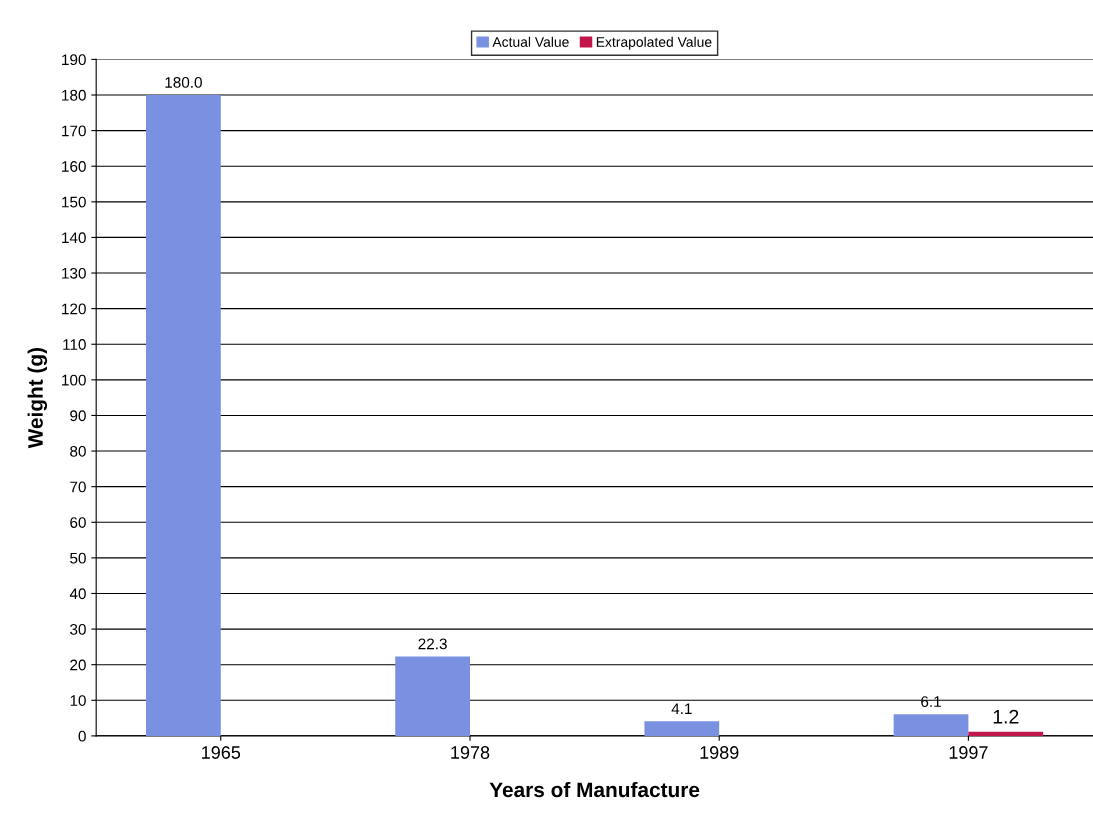  What do you see at coordinates (78, 665) in the screenshot?
I see `y-tick-label: 20` at bounding box center [78, 665].